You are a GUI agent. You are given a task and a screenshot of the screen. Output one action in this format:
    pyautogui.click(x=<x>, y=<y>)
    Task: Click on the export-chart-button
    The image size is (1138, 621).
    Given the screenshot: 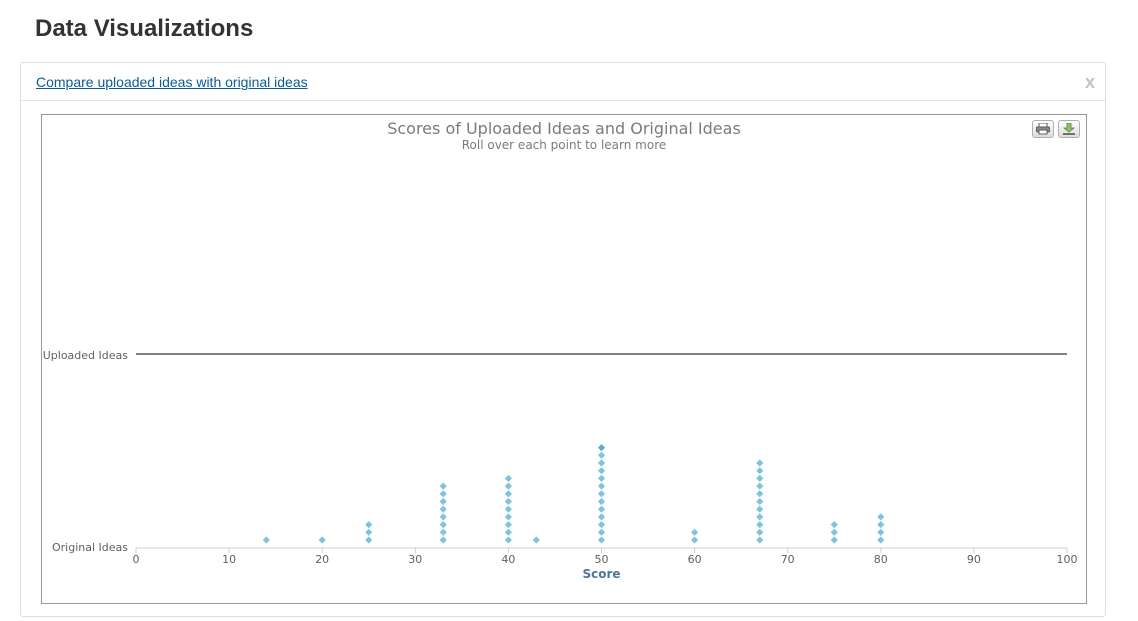 What is the action you would take?
    pyautogui.click(x=1069, y=129)
    